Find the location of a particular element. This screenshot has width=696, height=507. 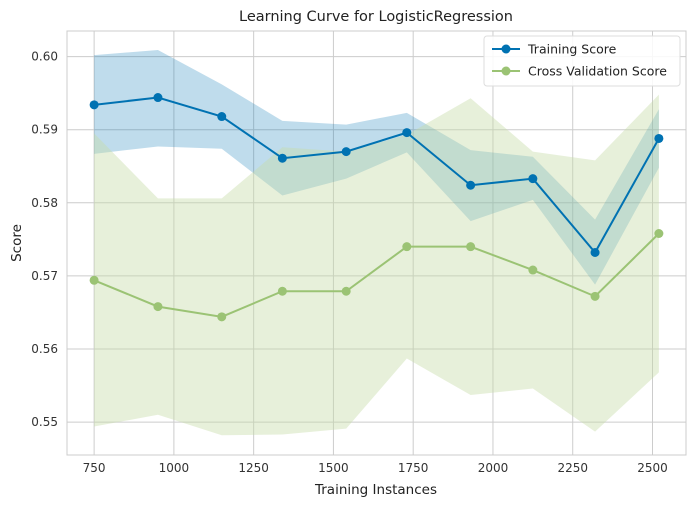

legend-label-training: Training Score is located at coordinates (572, 49).